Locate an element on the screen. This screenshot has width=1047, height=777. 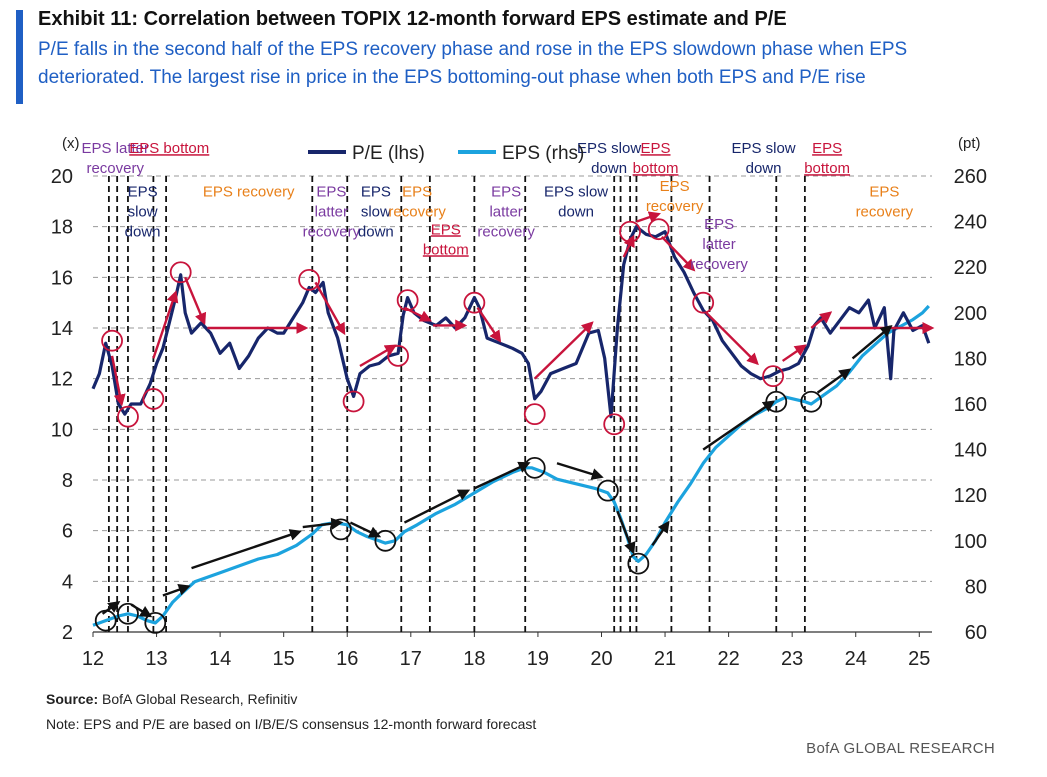
left-axis-tick-label: 20 is located at coordinates (62, 177).